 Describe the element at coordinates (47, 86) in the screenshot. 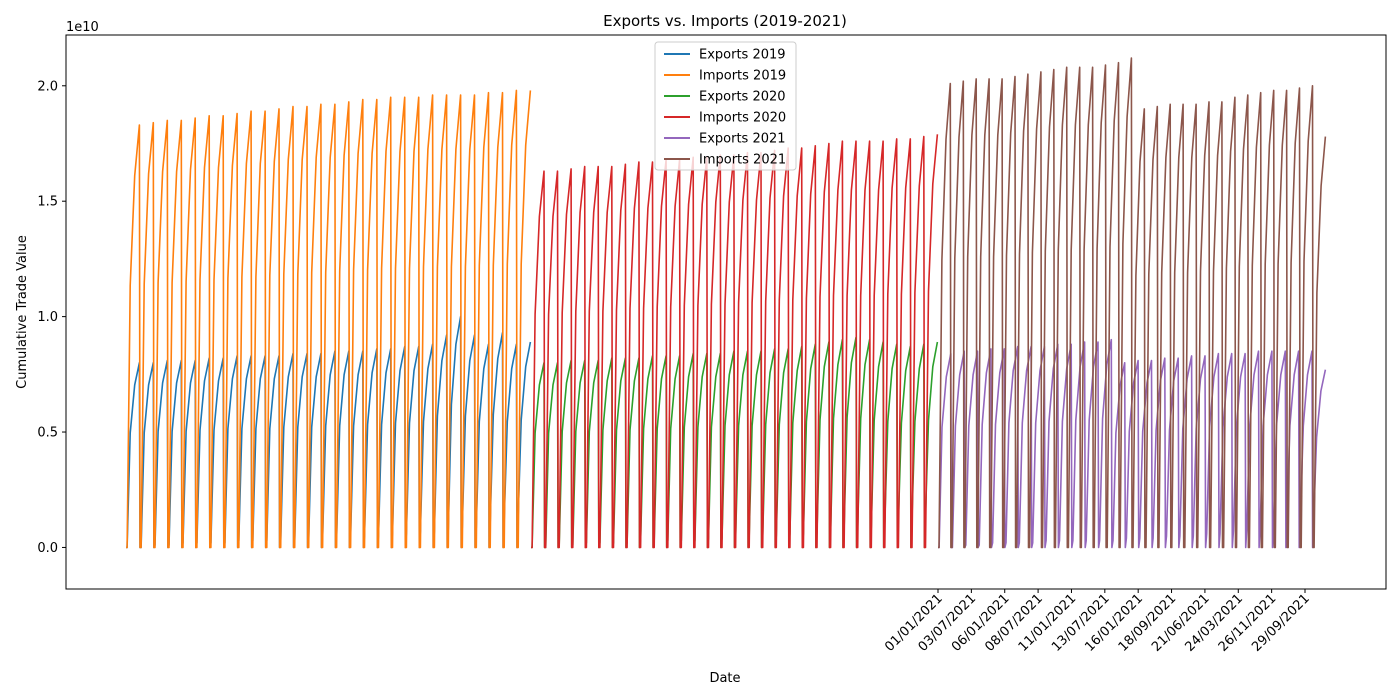

I see `y-tick-label: 2.0` at that location.